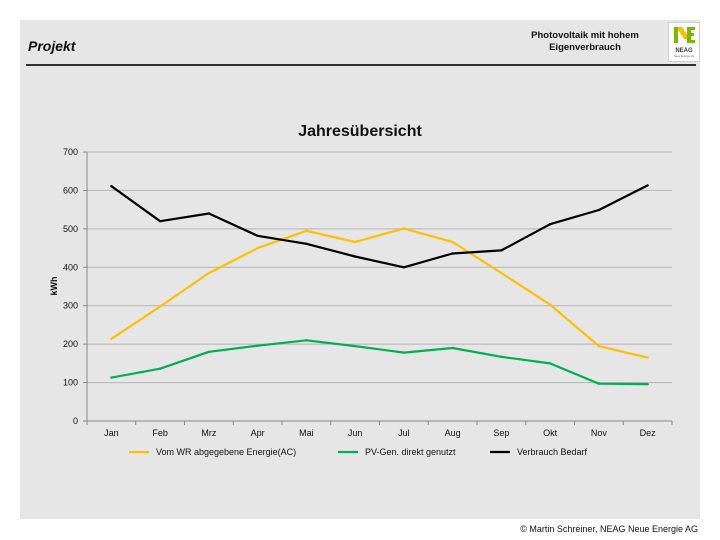 The height and width of the screenshot is (540, 720). Describe the element at coordinates (550, 433) in the screenshot. I see `x-tick-label: Okt` at that location.